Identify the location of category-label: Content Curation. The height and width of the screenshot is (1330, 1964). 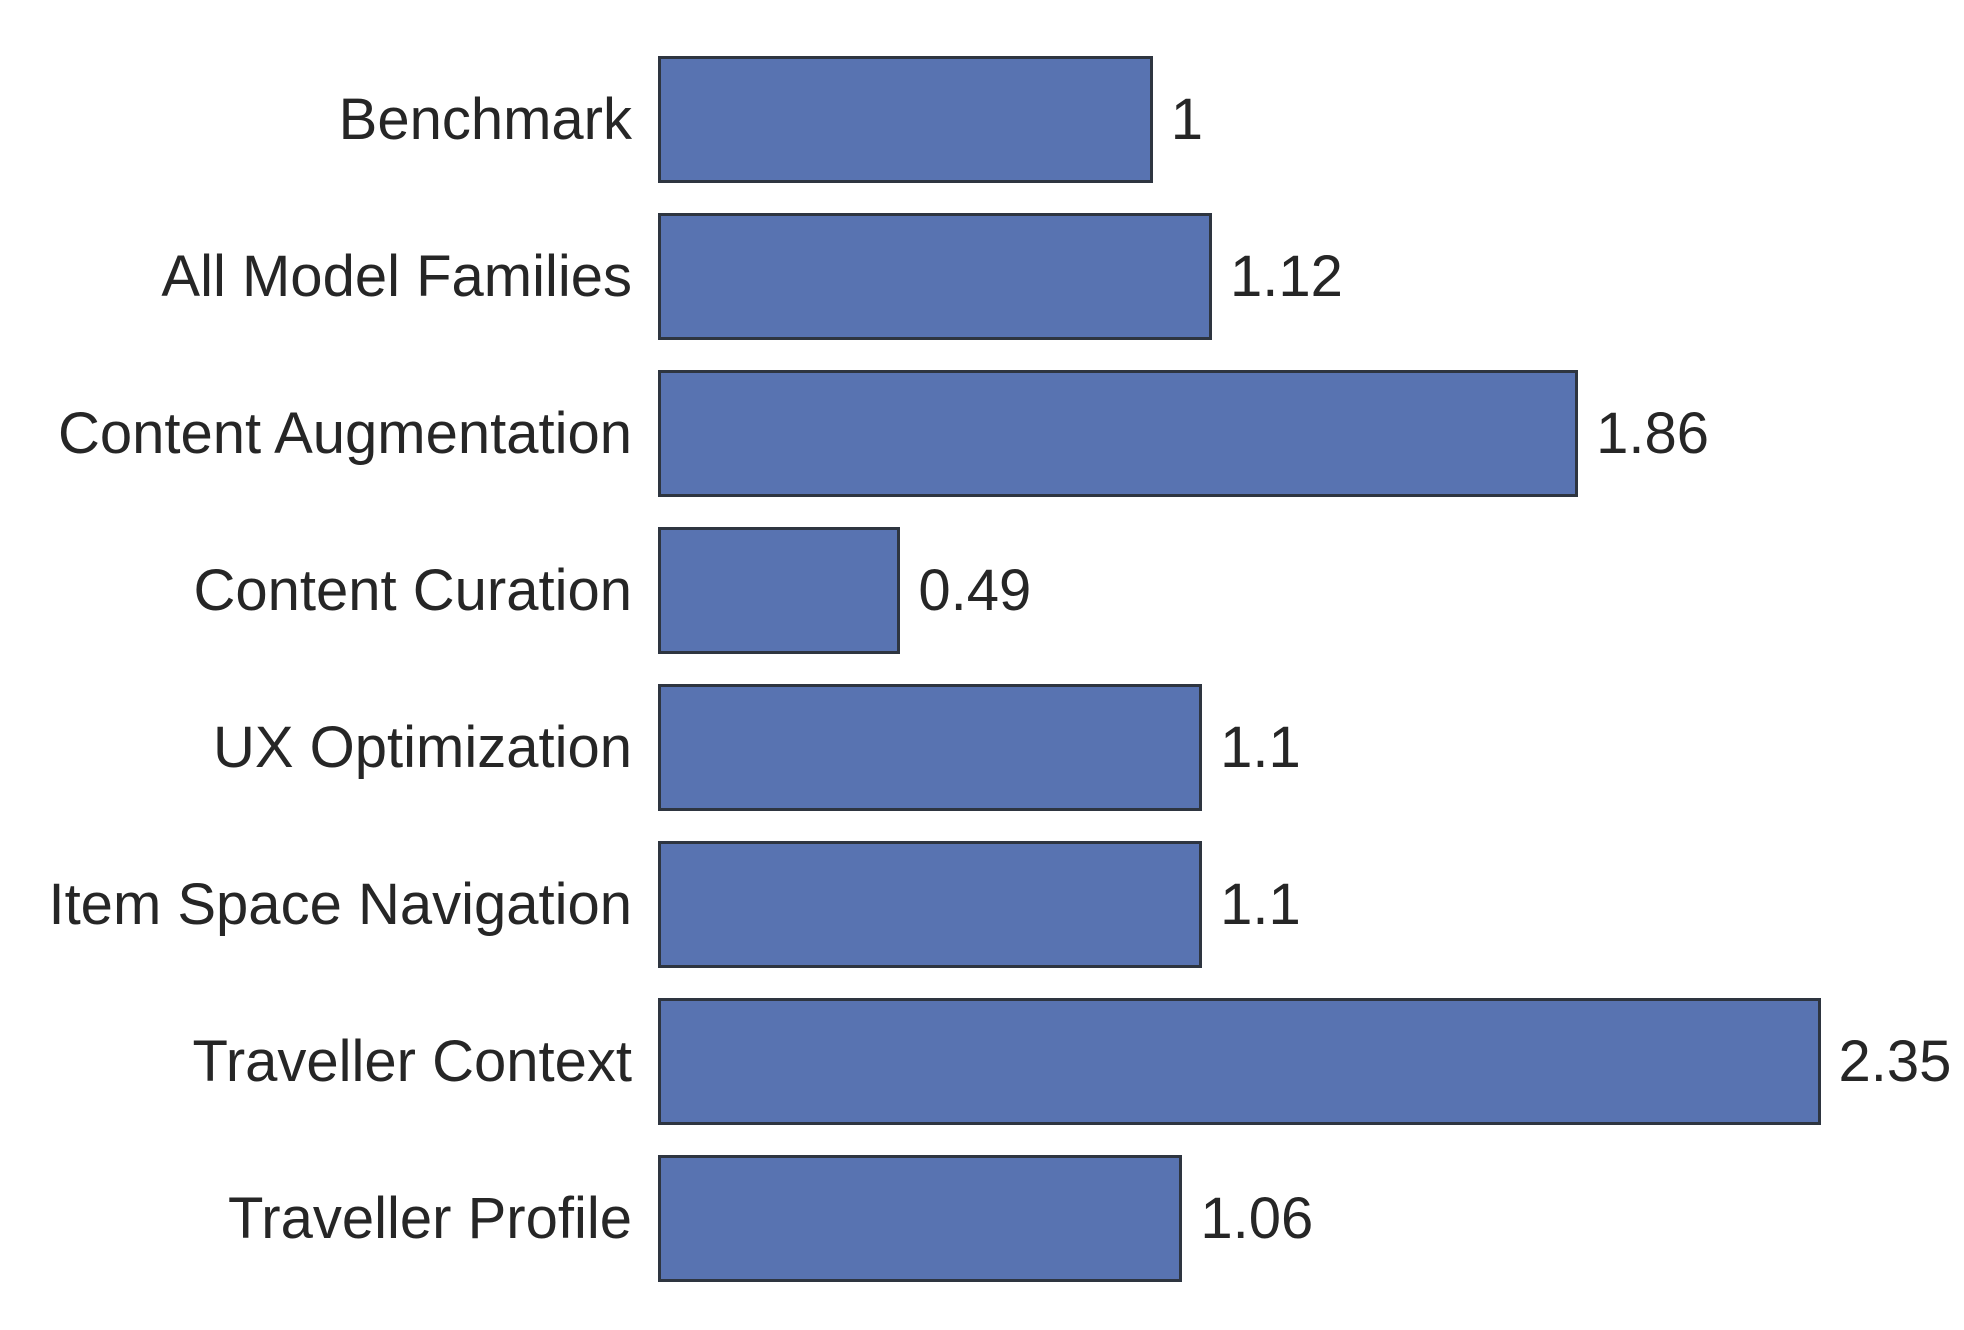
(412, 590).